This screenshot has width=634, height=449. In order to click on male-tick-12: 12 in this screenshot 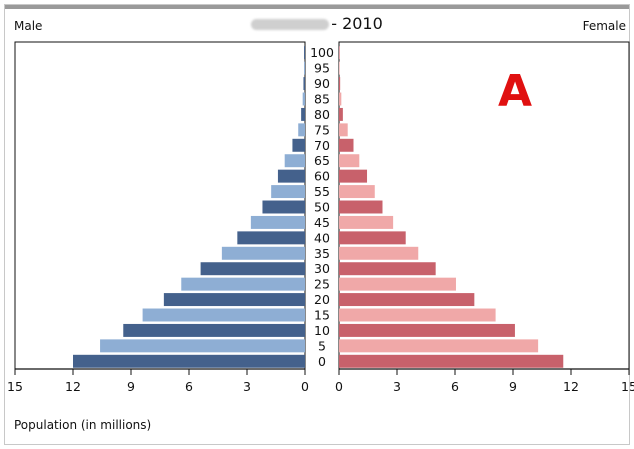, I will do `click(73, 386)`.